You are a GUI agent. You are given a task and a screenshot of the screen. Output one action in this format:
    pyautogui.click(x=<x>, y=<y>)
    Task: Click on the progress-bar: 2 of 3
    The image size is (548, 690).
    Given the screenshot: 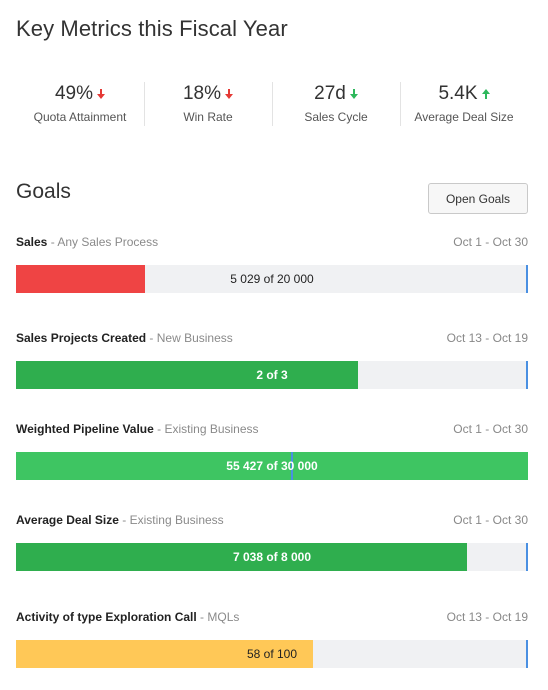 What is the action you would take?
    pyautogui.click(x=272, y=375)
    